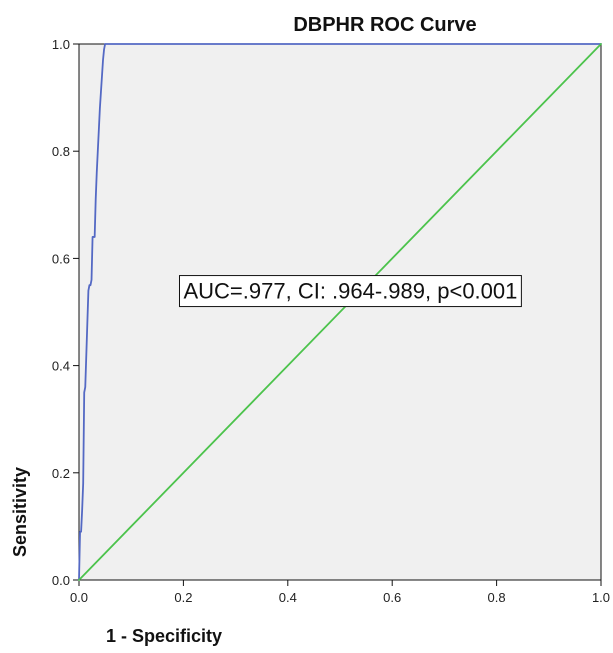 This screenshot has width=613, height=653. What do you see at coordinates (61, 258) in the screenshot?
I see `y-tick-label: 0.6` at bounding box center [61, 258].